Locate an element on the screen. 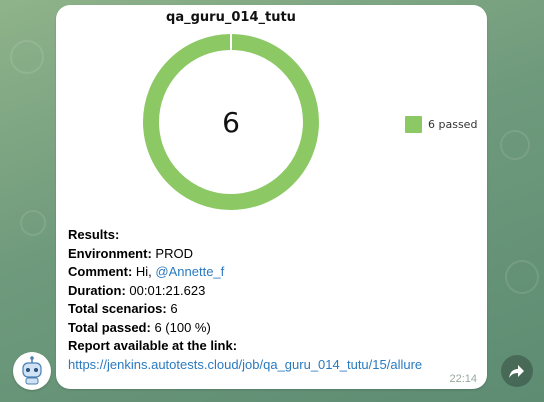  chart-legend: 6 passed is located at coordinates (441, 124).